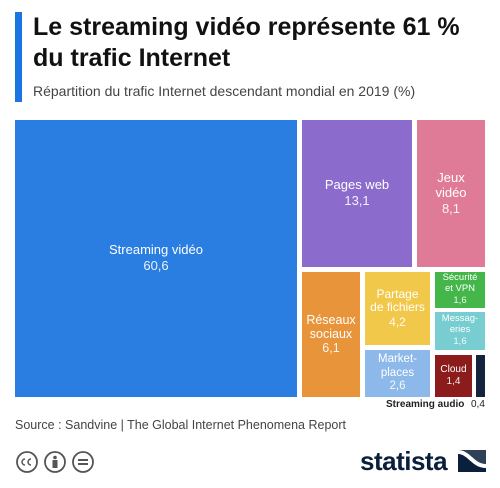 This screenshot has height=488, width=500. I want to click on tile-value: 1,4, so click(453, 381).